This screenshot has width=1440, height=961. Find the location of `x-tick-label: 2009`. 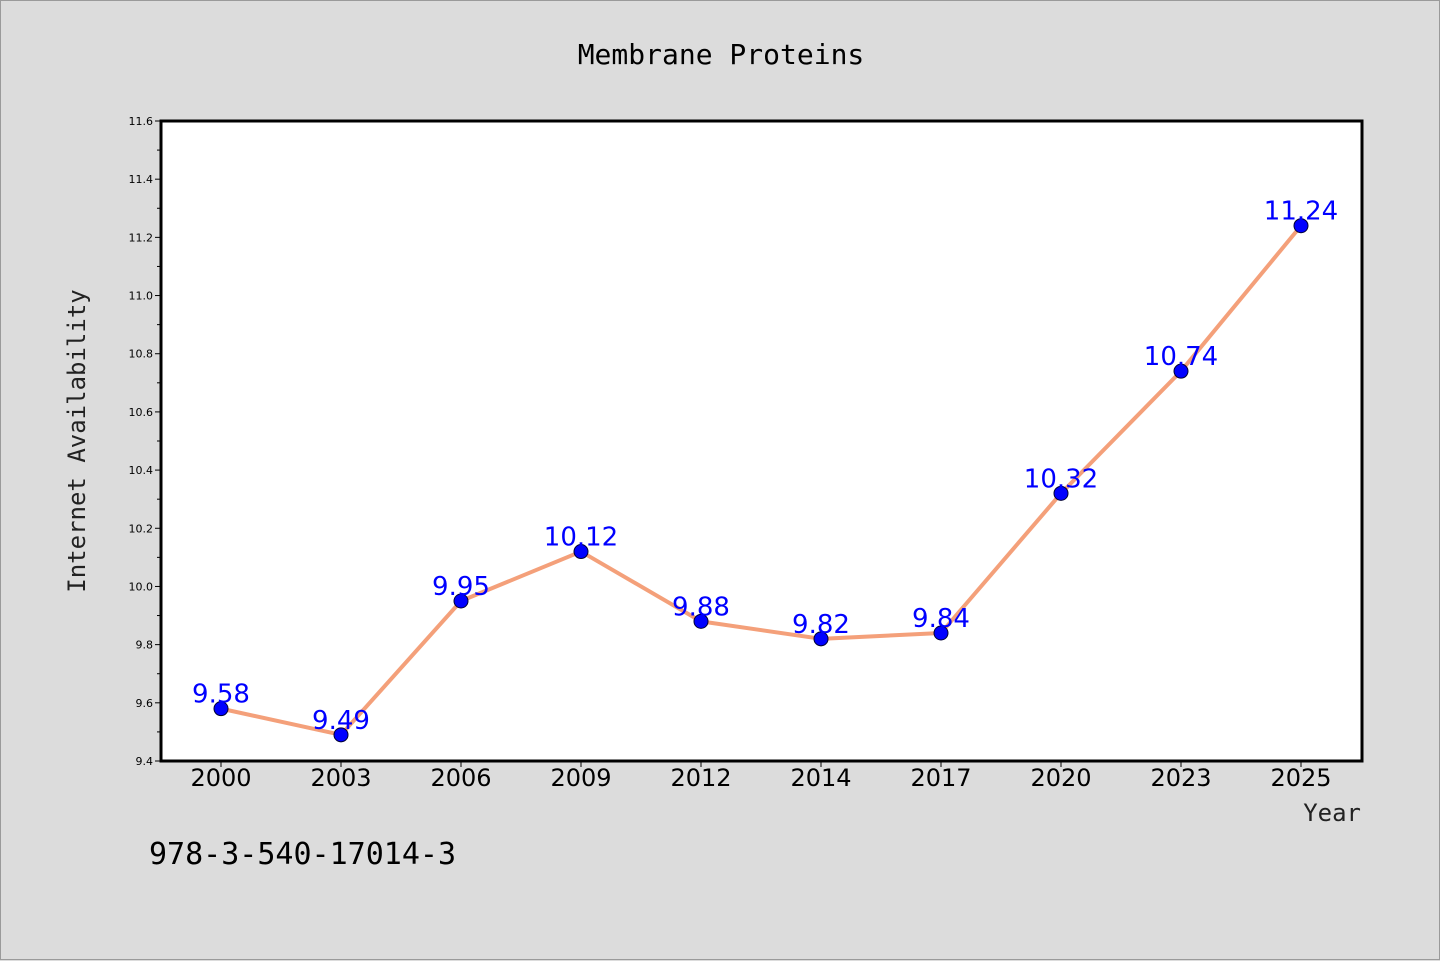

x-tick-label: 2009 is located at coordinates (580, 778).